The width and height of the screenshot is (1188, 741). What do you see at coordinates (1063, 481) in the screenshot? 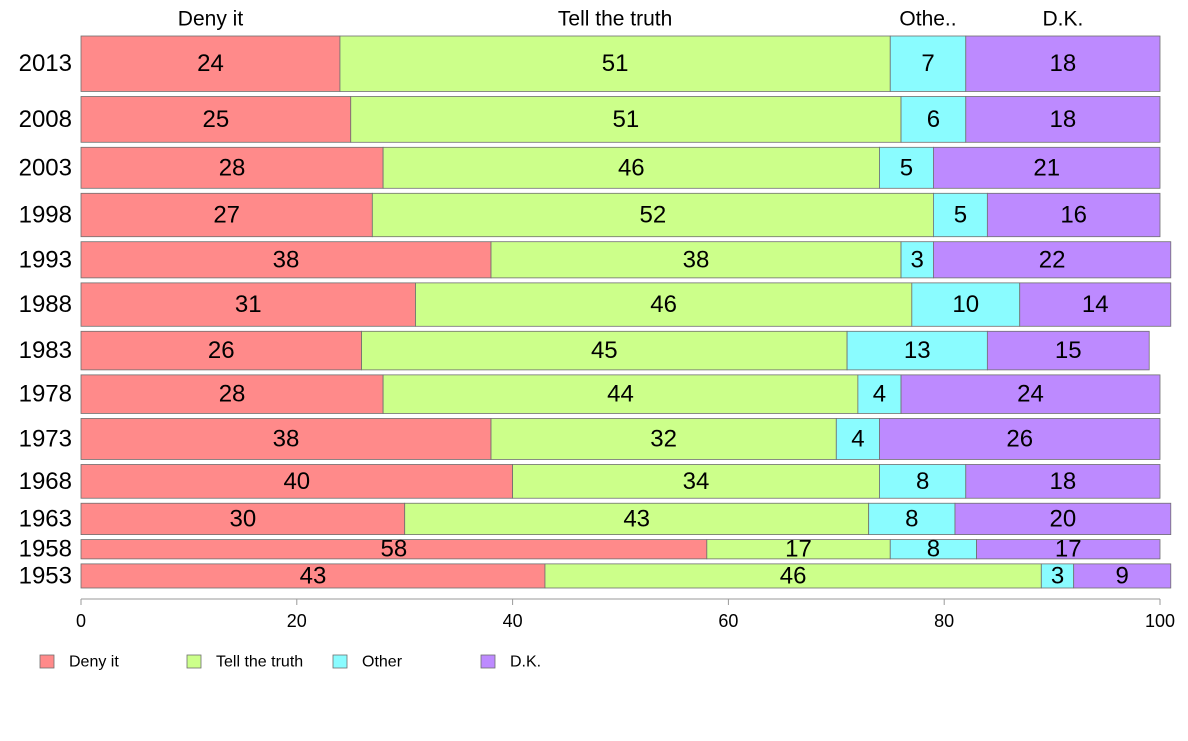
I see `bar-1968-d-k` at bounding box center [1063, 481].